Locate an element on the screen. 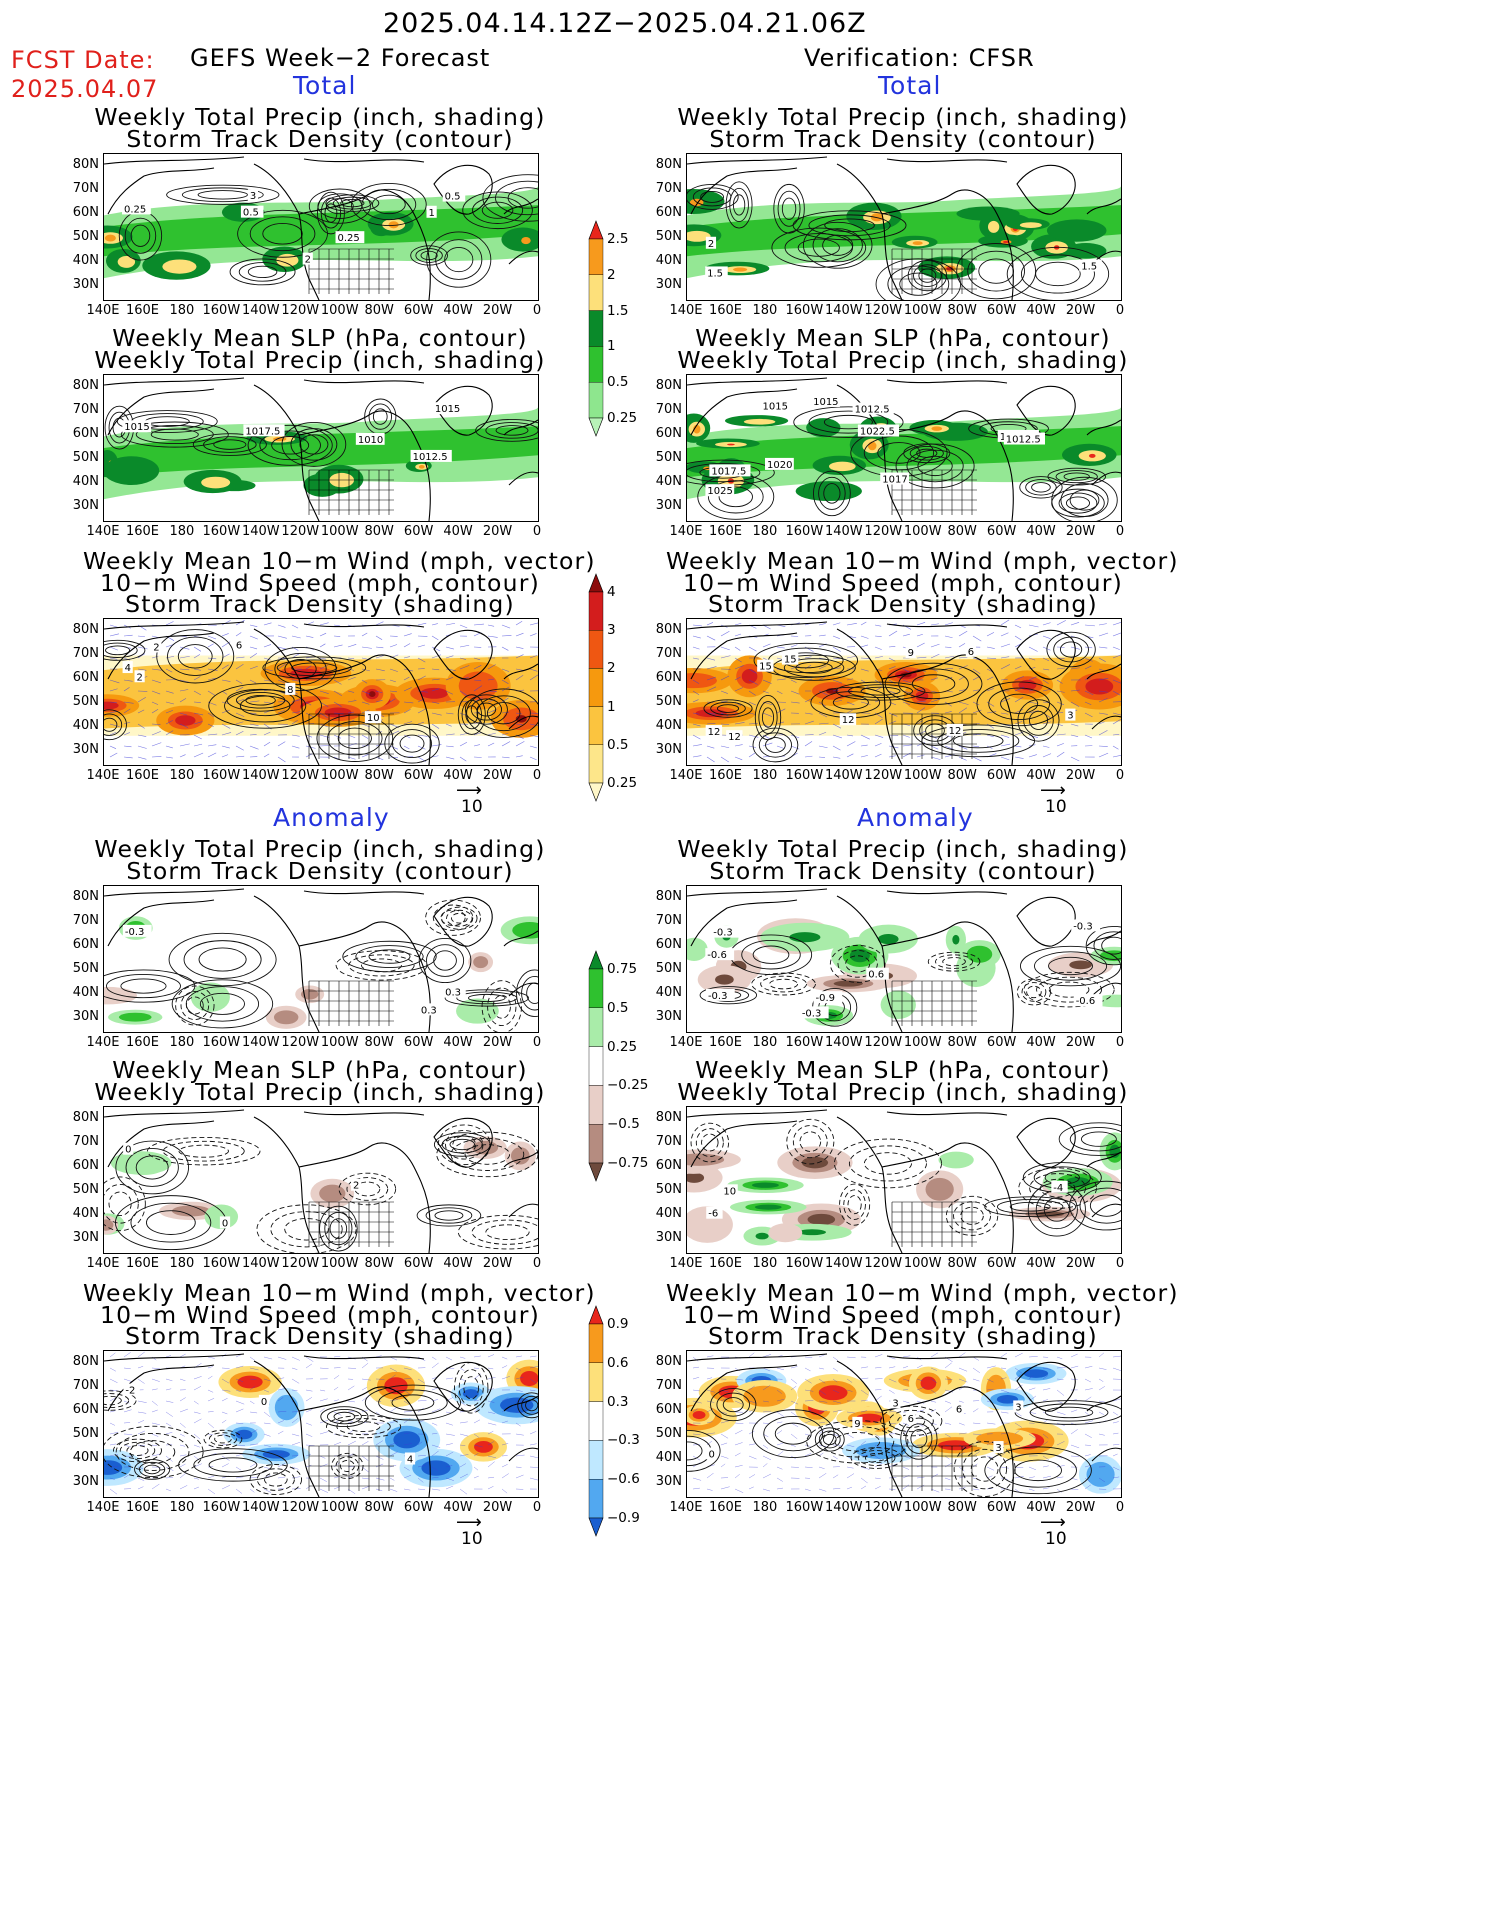 The image size is (1487, 1925). contour-label: 0.6 is located at coordinates (876, 975).